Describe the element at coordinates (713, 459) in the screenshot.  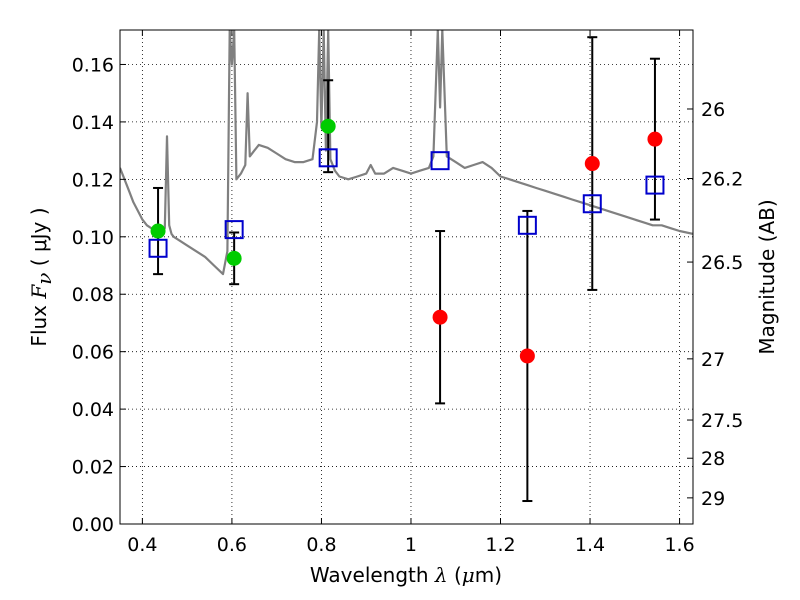
I see `y2-tick-label: 28` at that location.